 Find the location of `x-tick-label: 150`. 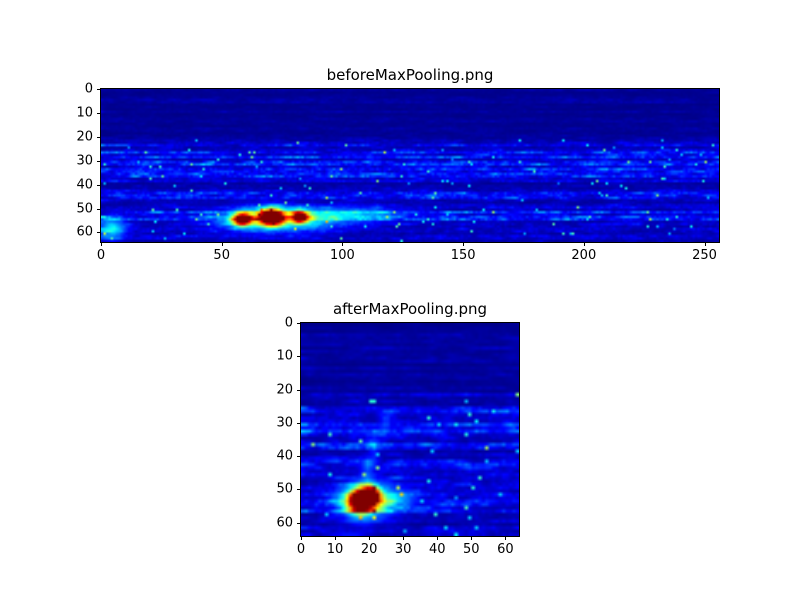

x-tick-label: 150 is located at coordinates (463, 255).